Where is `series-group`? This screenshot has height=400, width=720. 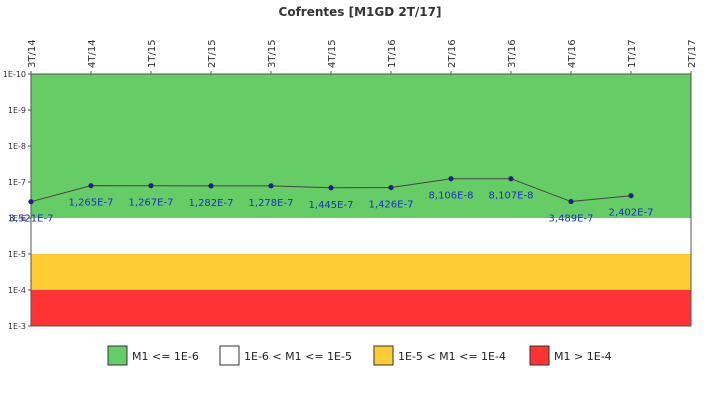 series-group is located at coordinates (331, 190).